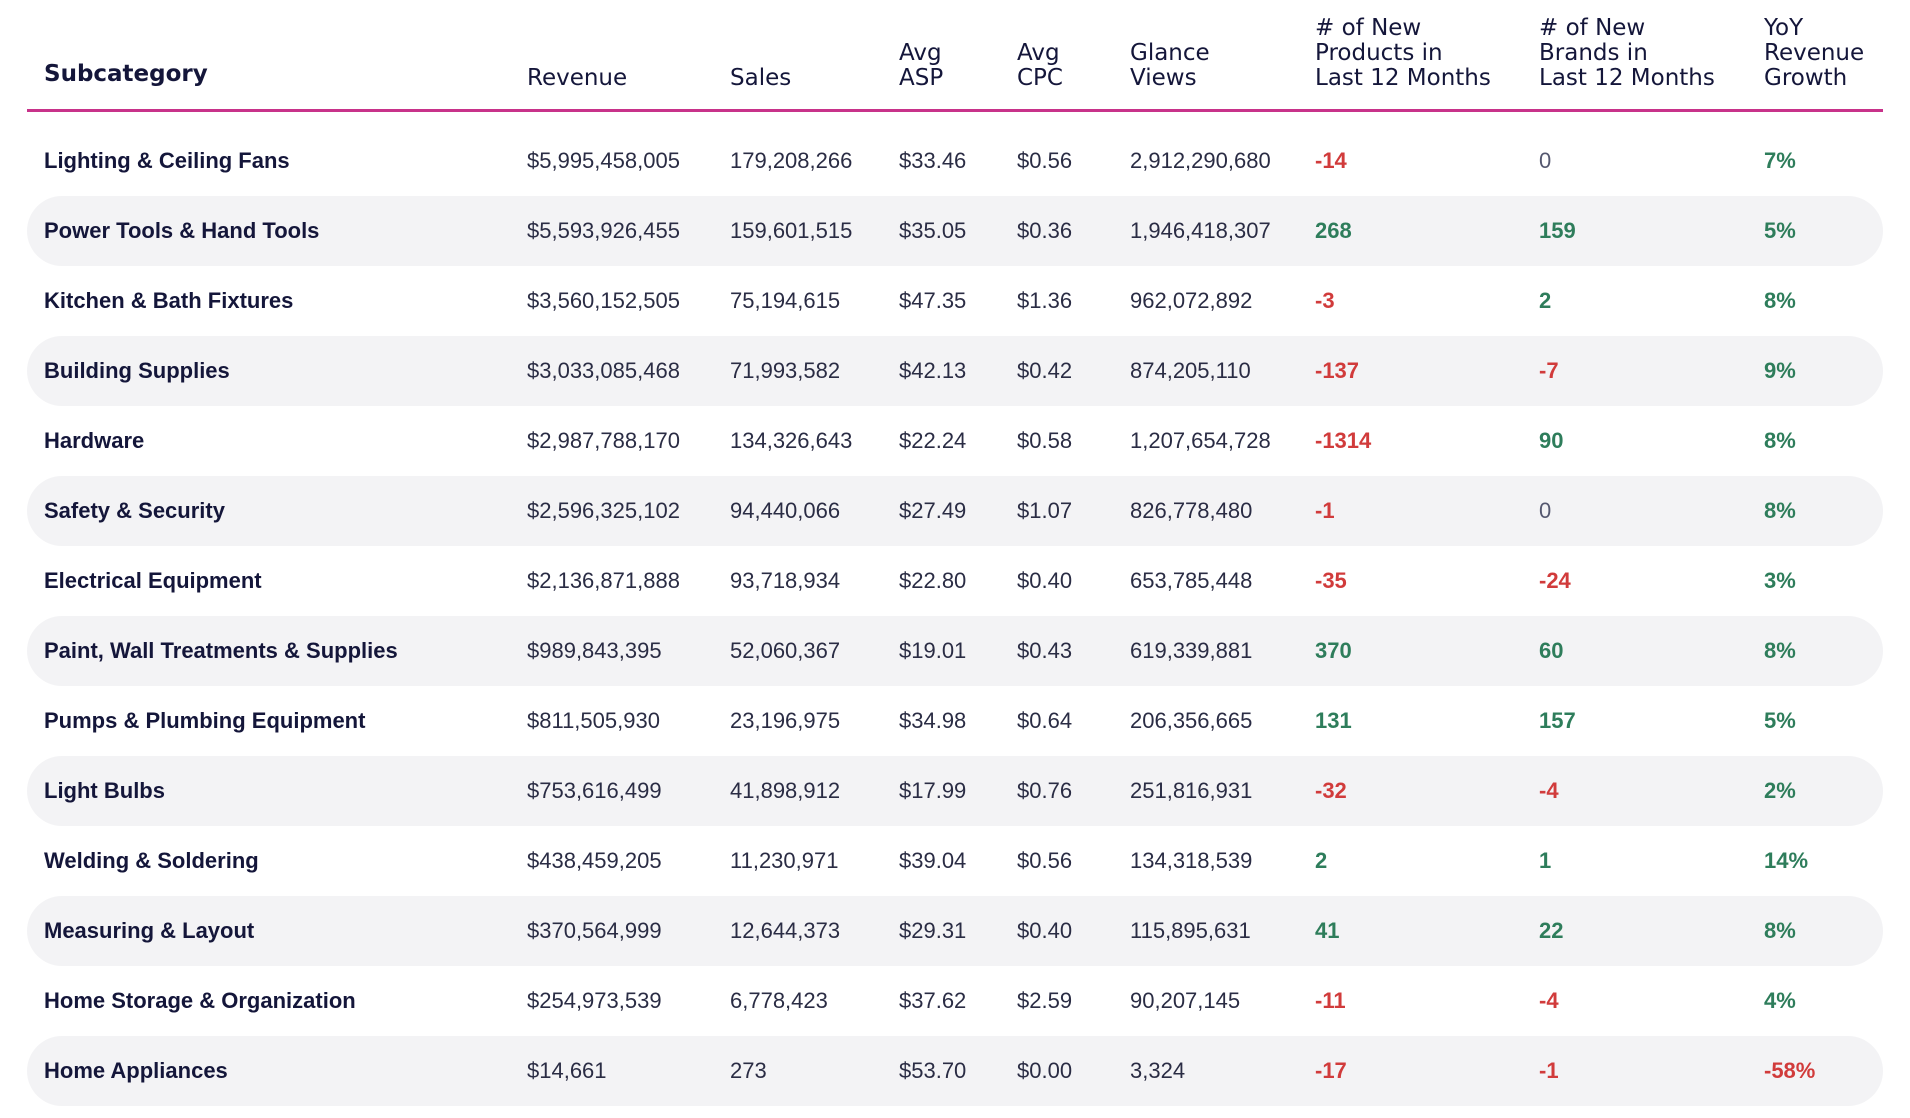 This screenshot has height=1118, width=1910. Describe the element at coordinates (1045, 1000) in the screenshot. I see `avg-cpc-cell: $2.59` at that location.